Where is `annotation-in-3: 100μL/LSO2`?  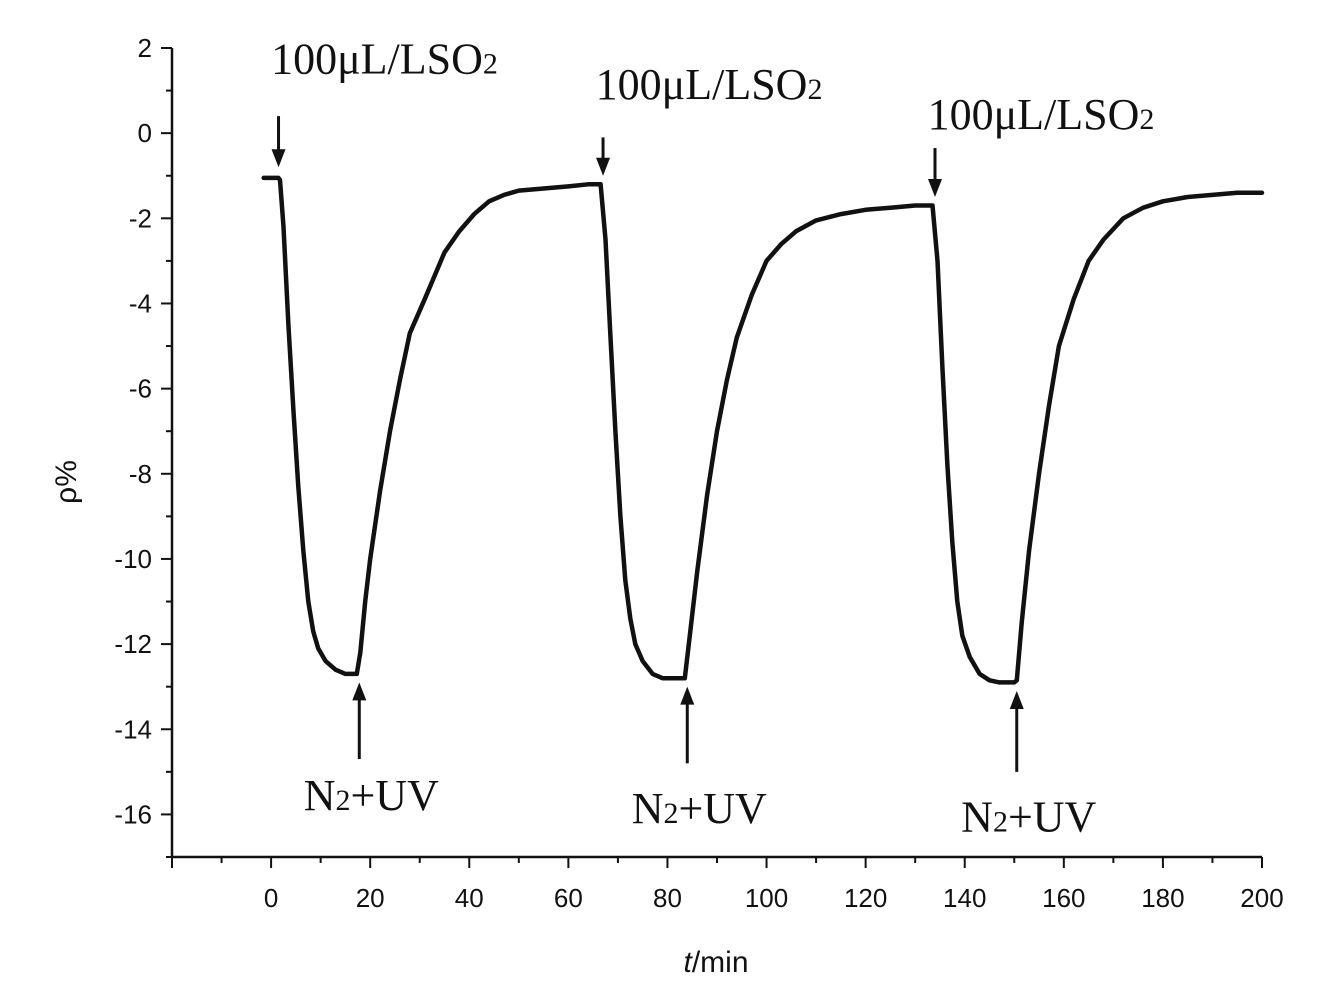 annotation-in-3: 100μL/LSO2 is located at coordinates (1041, 144).